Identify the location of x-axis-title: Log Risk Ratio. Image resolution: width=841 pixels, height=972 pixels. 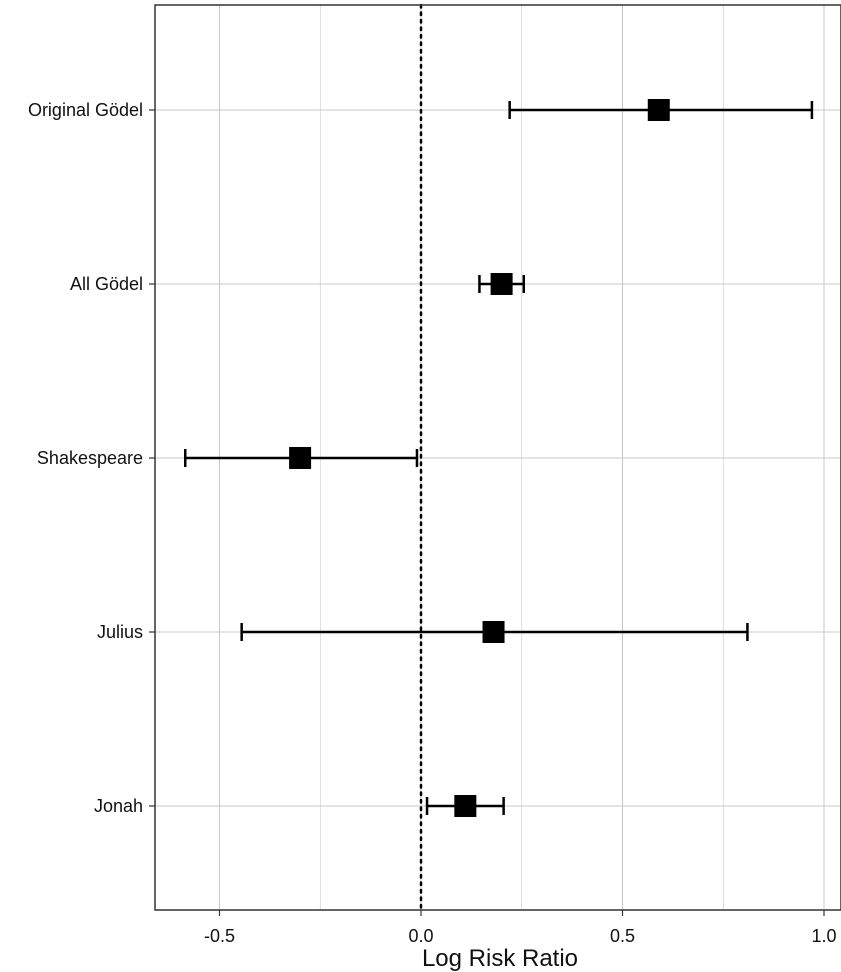
(500, 958).